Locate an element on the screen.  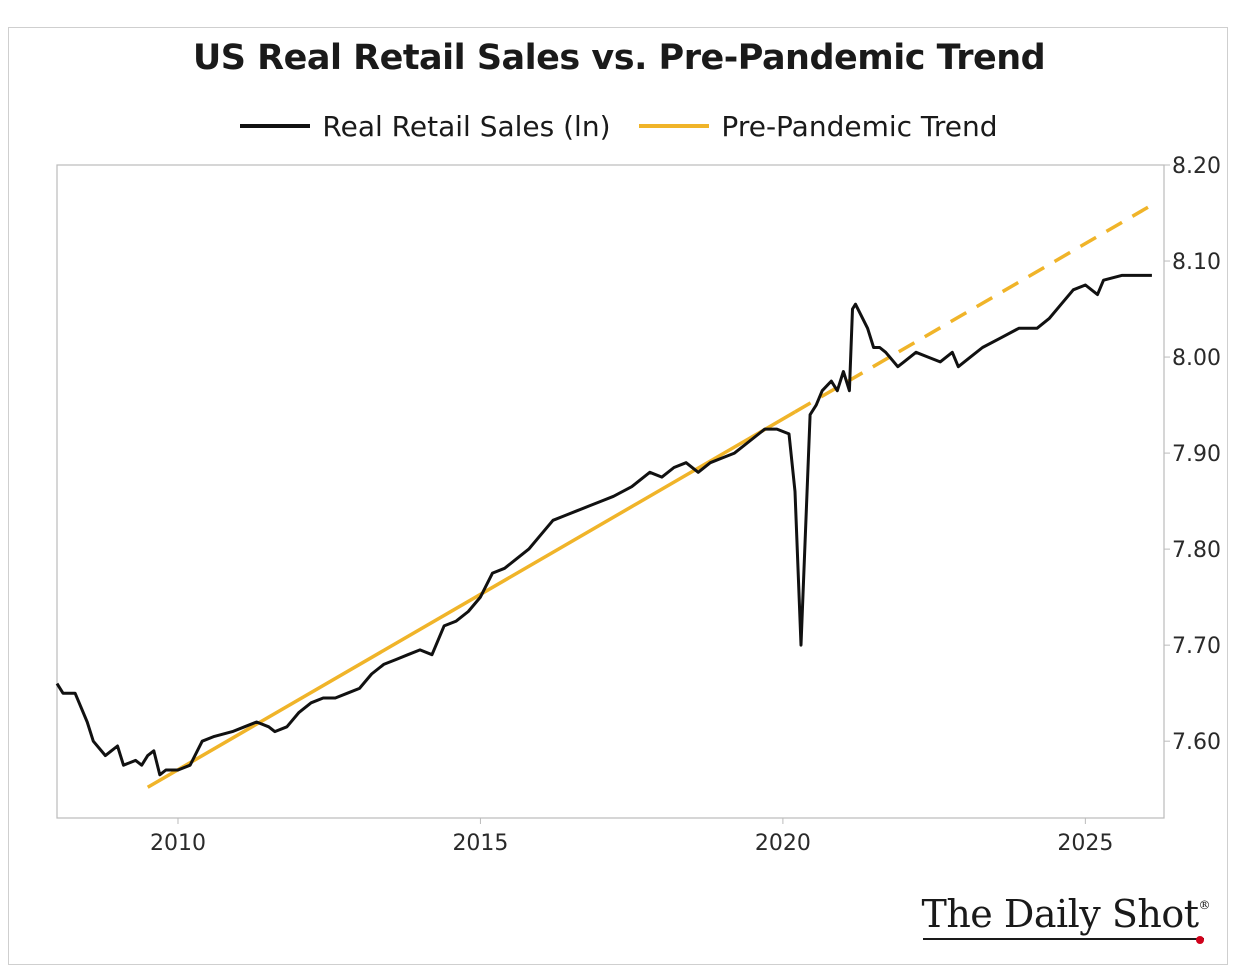
x-tick-label: 2015 is located at coordinates (480, 843).